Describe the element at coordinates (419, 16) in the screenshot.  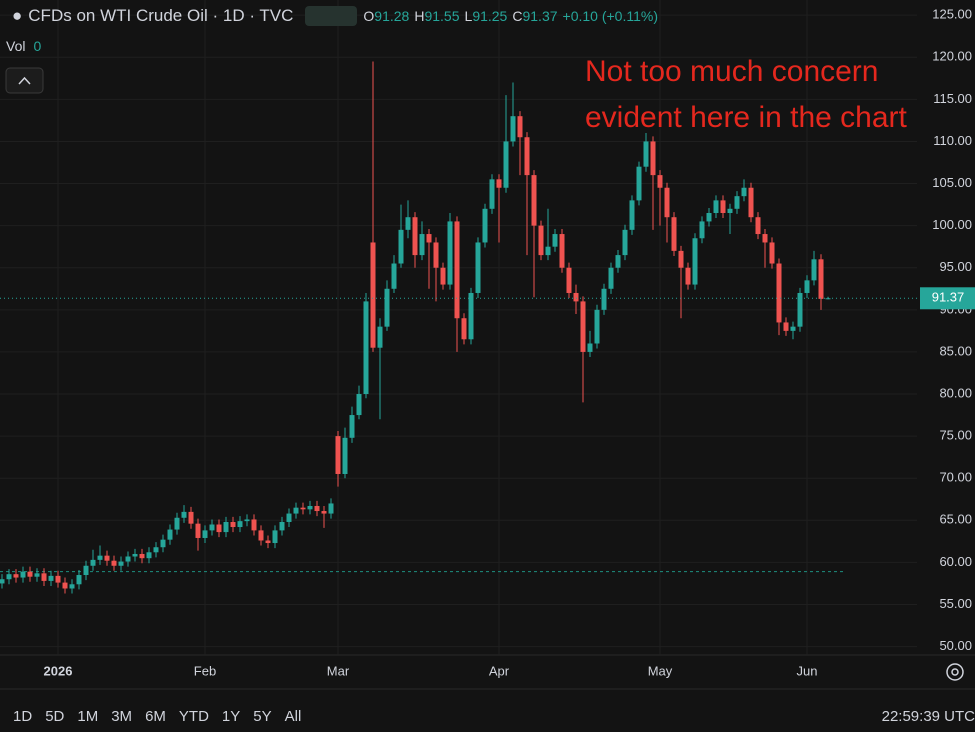
I see `ohlc-label: H` at that location.